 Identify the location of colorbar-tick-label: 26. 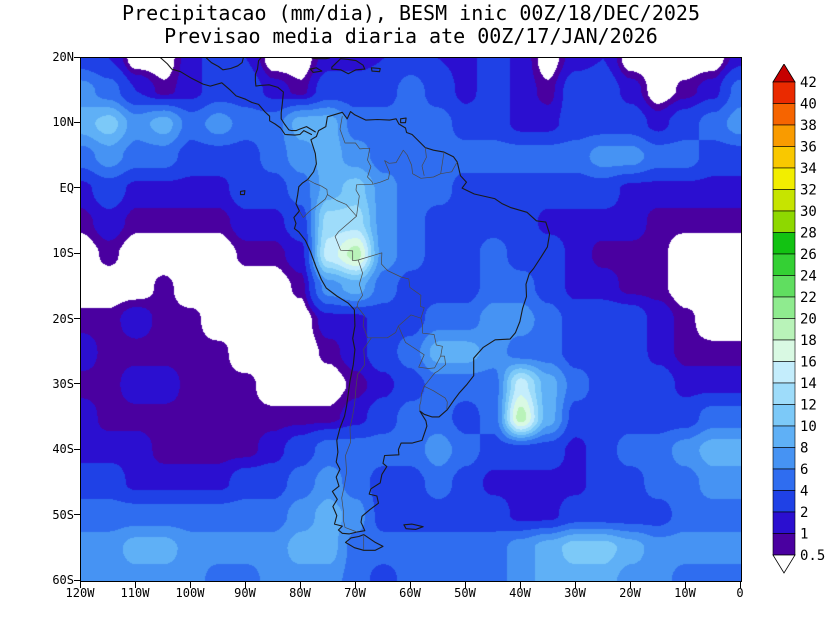
(808, 255).